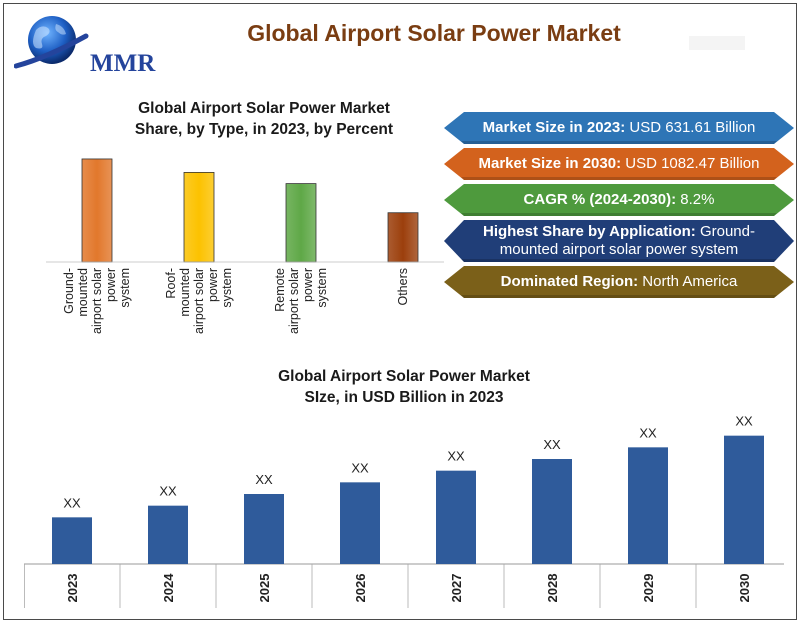 This screenshot has width=800, height=626. Describe the element at coordinates (456, 588) in the screenshot. I see `year-tick-label: 2027` at that location.